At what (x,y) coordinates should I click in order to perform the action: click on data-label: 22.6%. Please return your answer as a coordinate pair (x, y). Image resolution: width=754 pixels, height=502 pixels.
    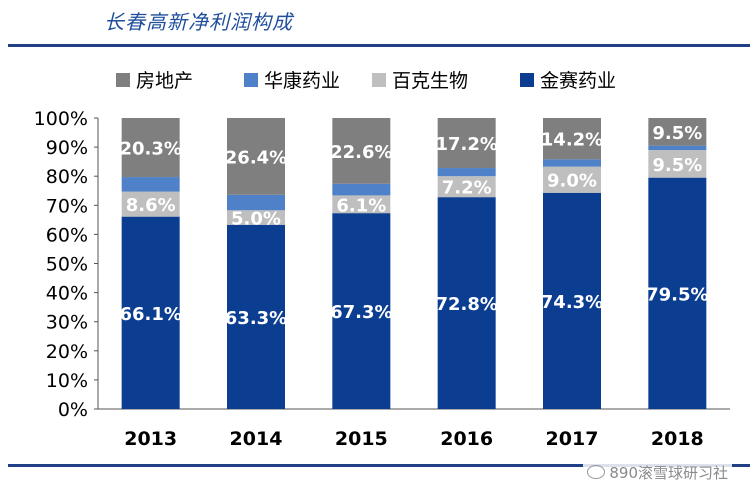
    Looking at the image, I should click on (361, 152).